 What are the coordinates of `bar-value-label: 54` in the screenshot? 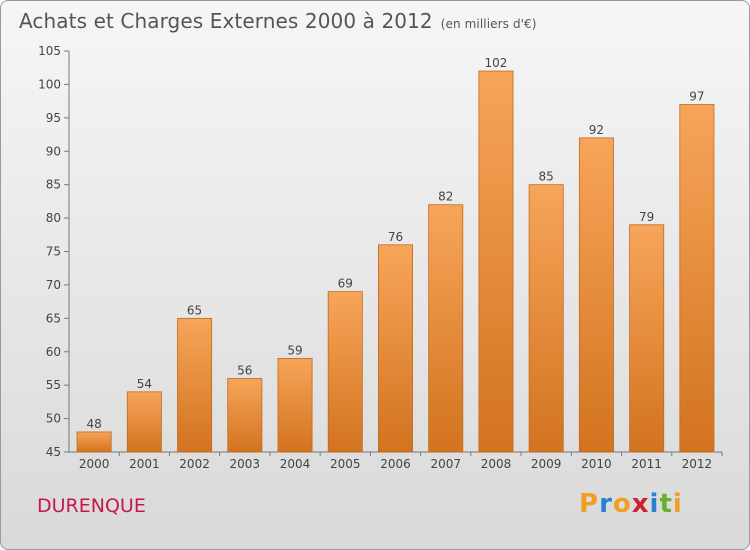 It's located at (144, 384).